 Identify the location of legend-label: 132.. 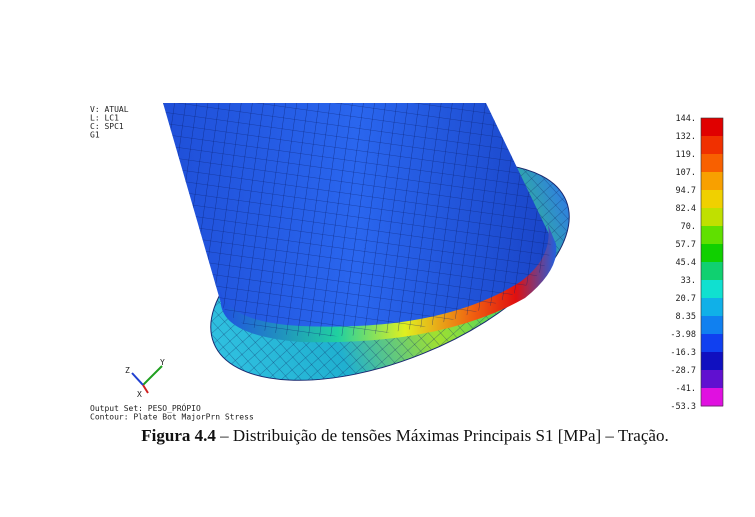
(686, 137).